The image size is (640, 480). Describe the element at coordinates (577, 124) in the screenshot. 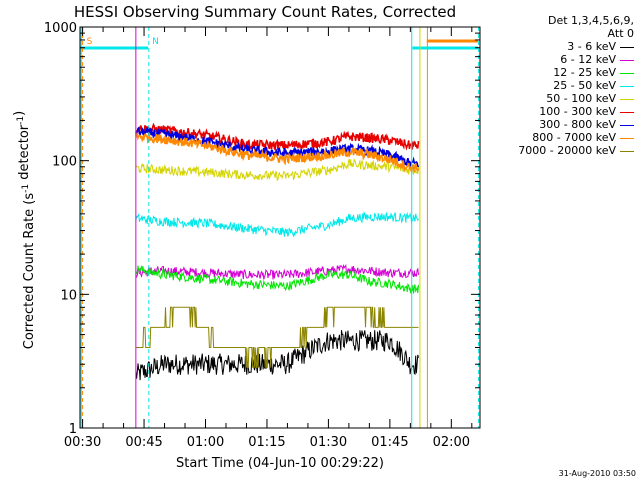

I see `legend-label: 300 - 800 keV` at that location.